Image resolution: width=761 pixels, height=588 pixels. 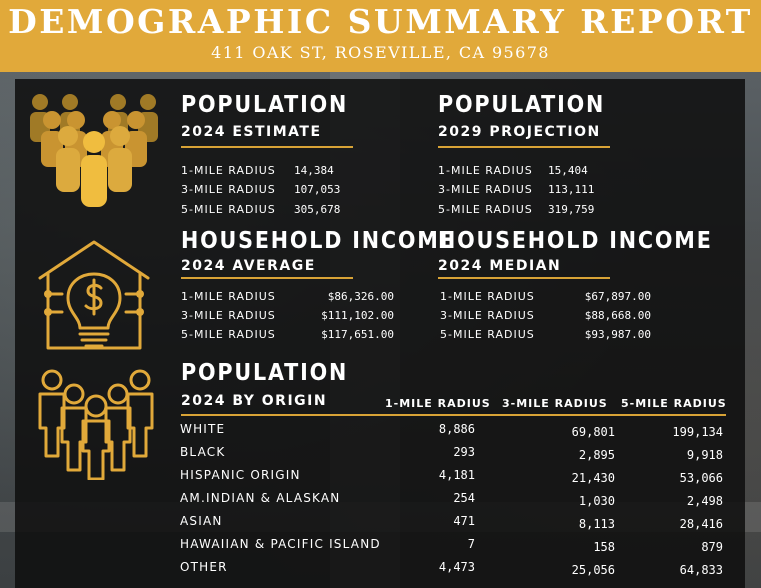 What do you see at coordinates (96, 424) in the screenshot?
I see `people-outline-icon` at bounding box center [96, 424].